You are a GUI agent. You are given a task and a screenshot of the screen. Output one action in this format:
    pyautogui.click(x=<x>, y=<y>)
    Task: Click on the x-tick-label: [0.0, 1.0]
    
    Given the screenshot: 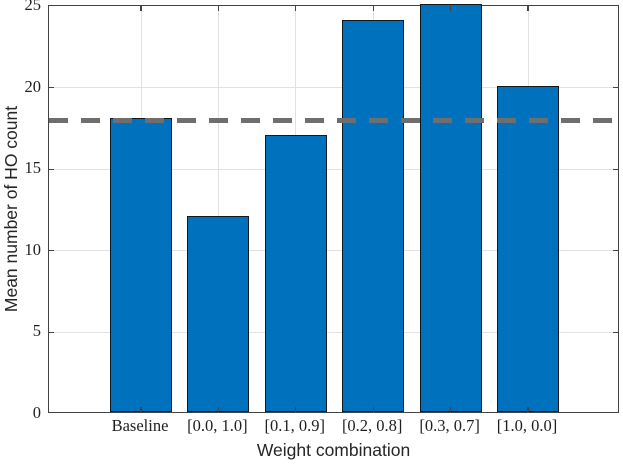 What is the action you would take?
    pyautogui.click(x=217, y=425)
    